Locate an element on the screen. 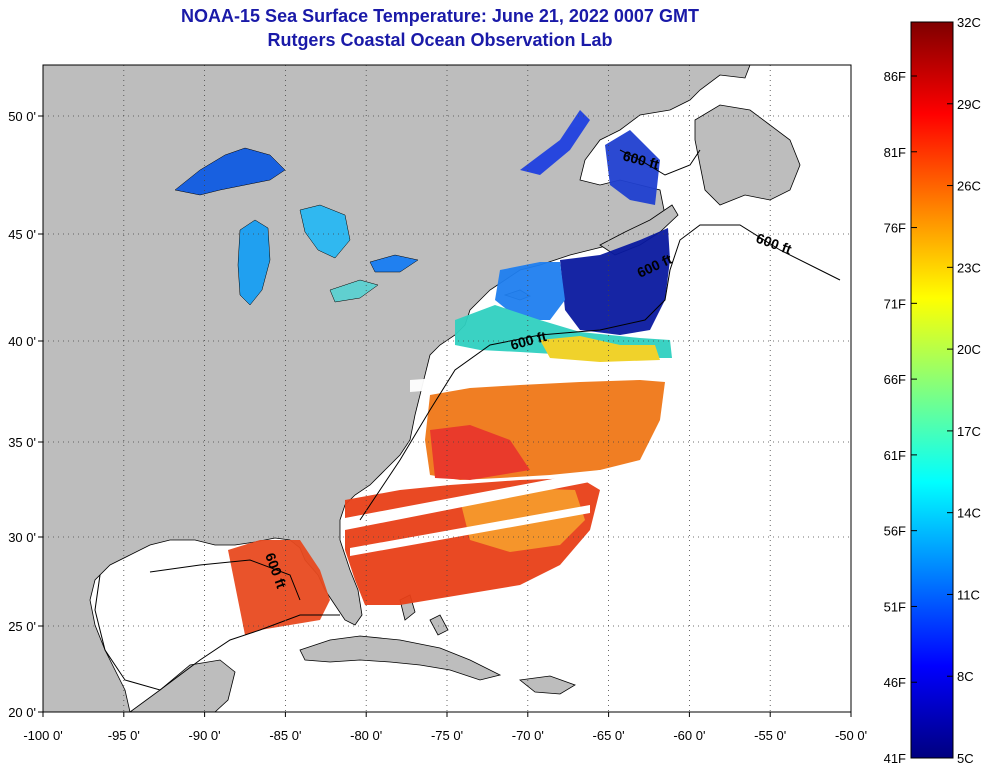 The height and width of the screenshot is (770, 984). sst-gulf-stlawrence-east is located at coordinates (632, 167).